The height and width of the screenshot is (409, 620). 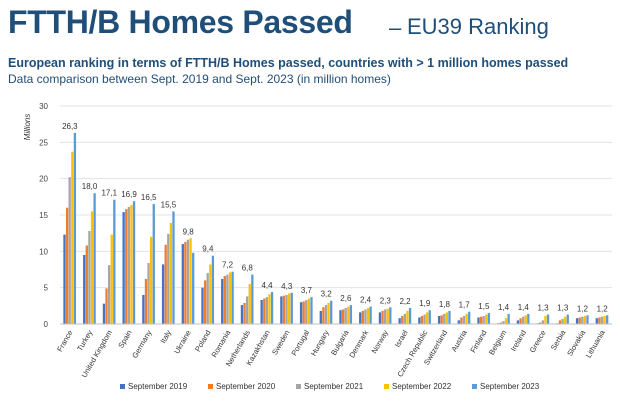 I want to click on y-axis-label: Millions, so click(x=27, y=127).